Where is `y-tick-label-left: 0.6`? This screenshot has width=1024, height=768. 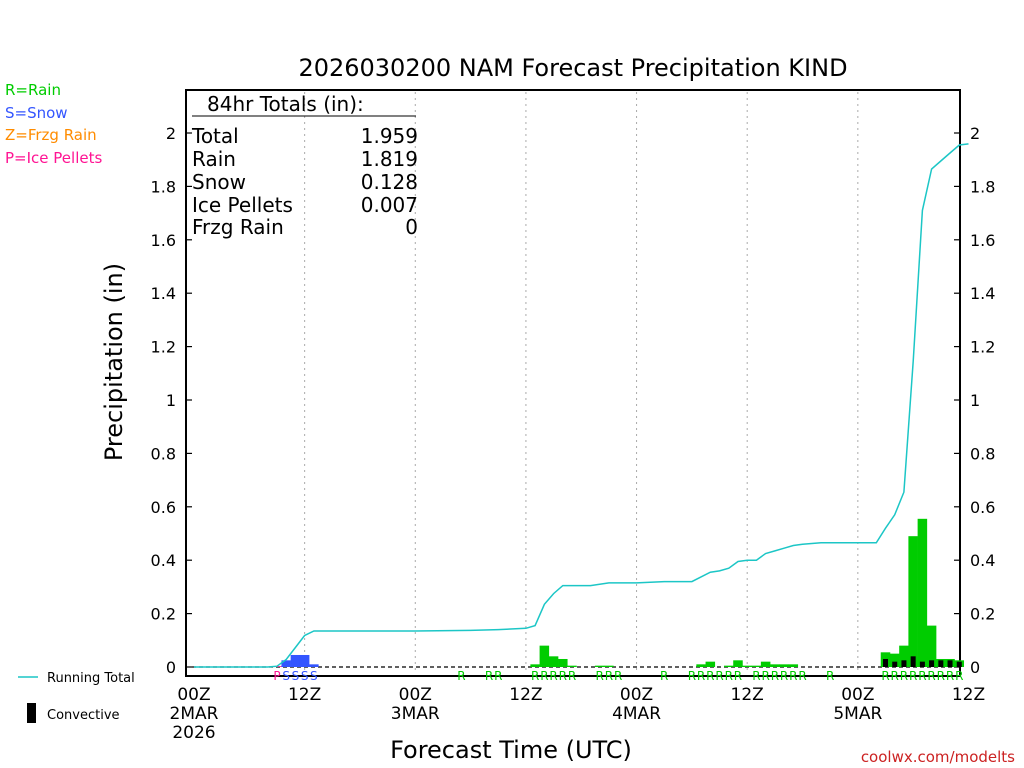
y-tick-label-left: 0.6 is located at coordinates (163, 507).